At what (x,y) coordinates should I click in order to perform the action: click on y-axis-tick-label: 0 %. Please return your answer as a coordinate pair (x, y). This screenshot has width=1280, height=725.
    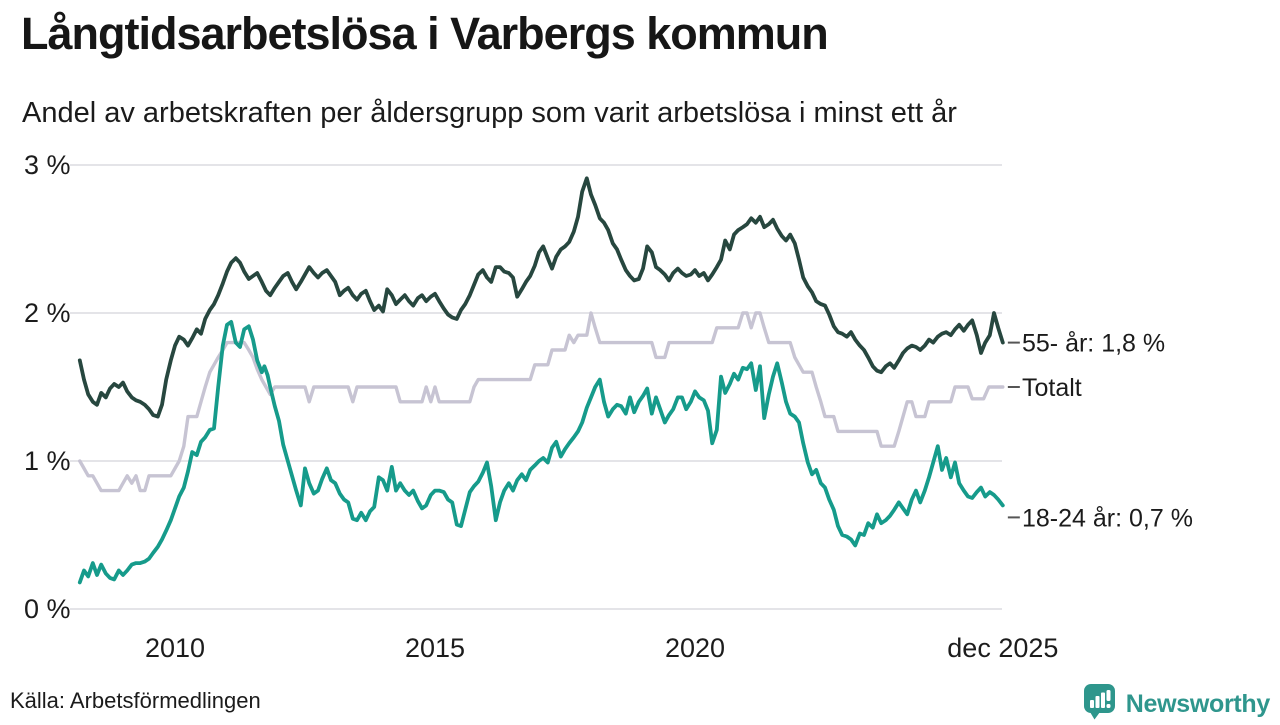
    Looking at the image, I should click on (47, 609).